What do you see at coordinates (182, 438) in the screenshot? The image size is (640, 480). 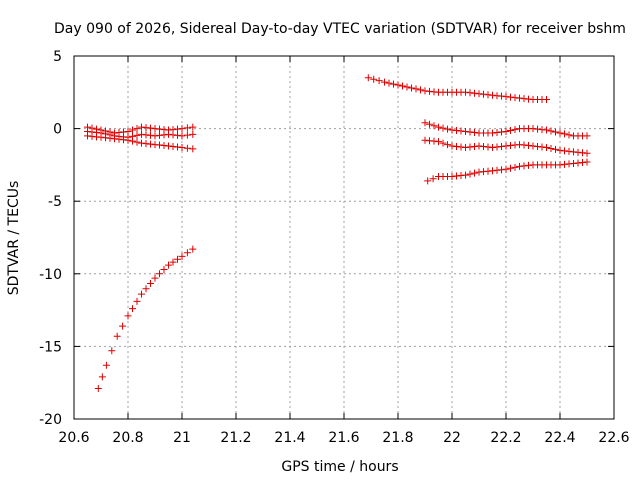 I see `x-tick-label: 21` at bounding box center [182, 438].